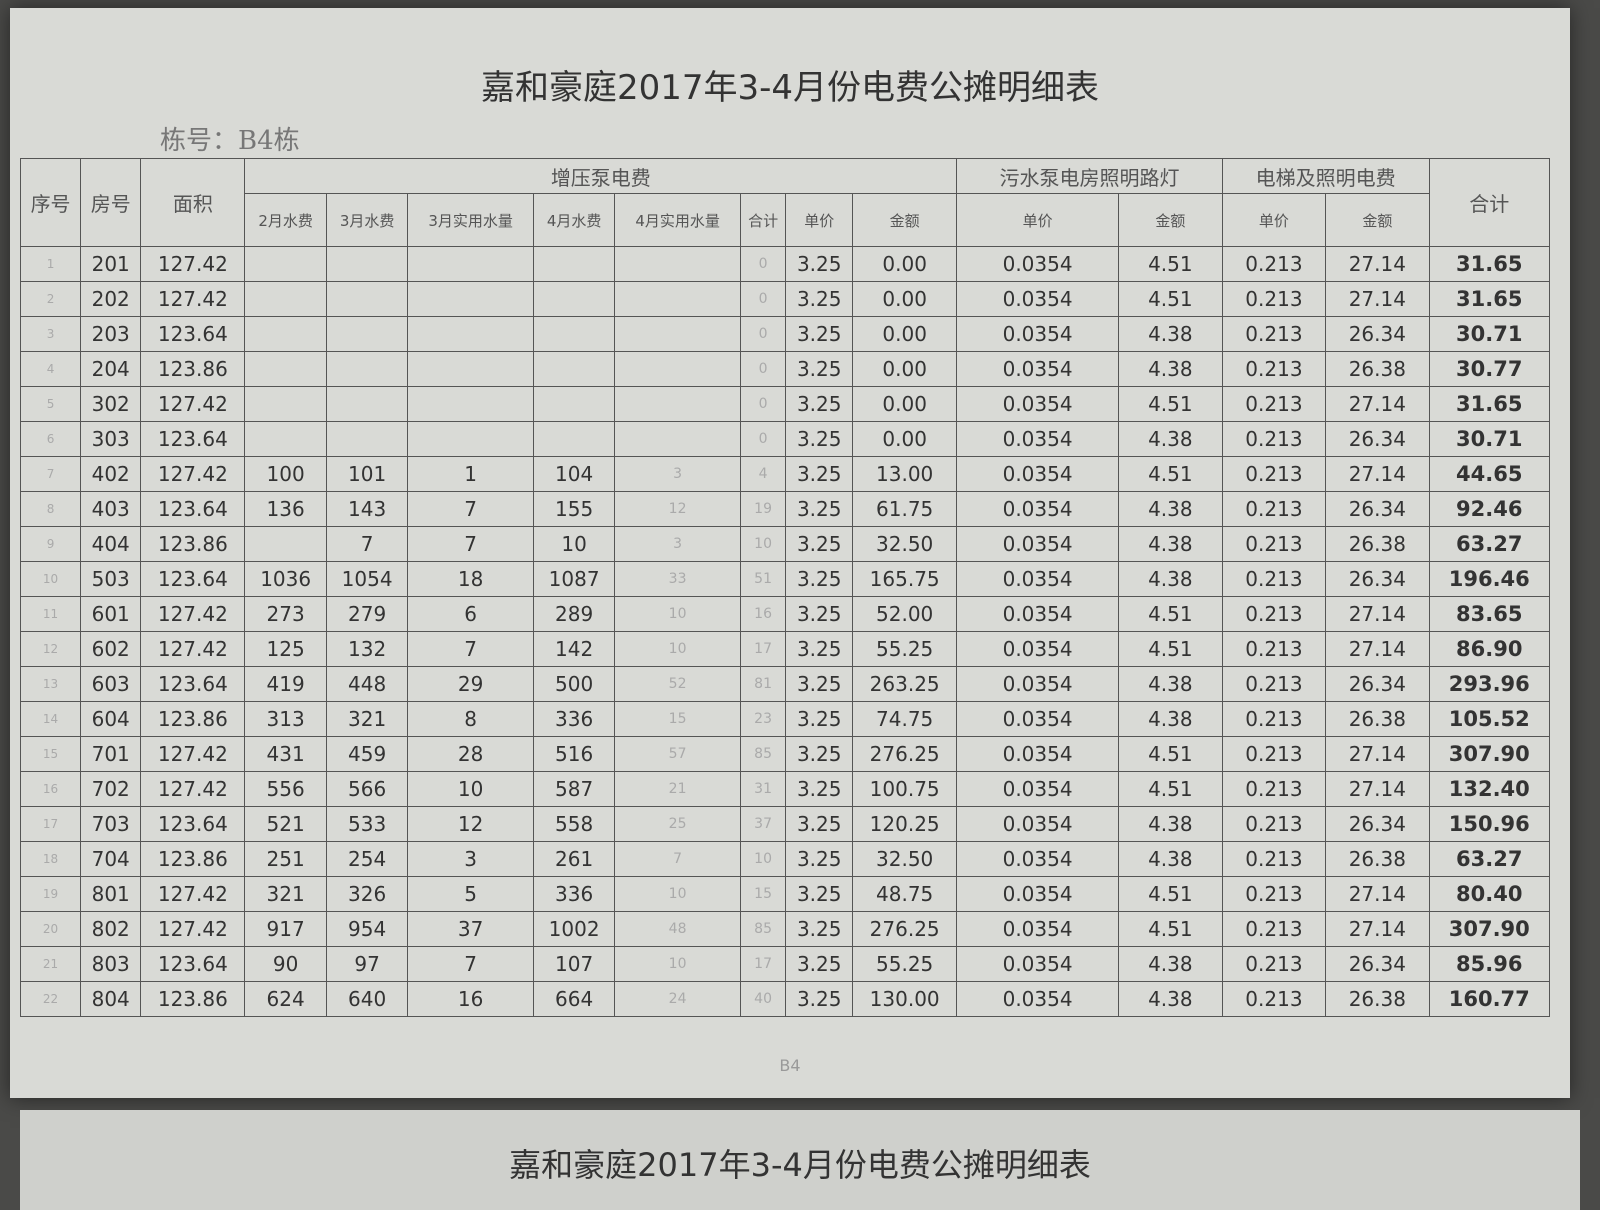 This screenshot has width=1600, height=1210. Describe the element at coordinates (601, 176) in the screenshot. I see `group-header: 增压泵电费` at that location.